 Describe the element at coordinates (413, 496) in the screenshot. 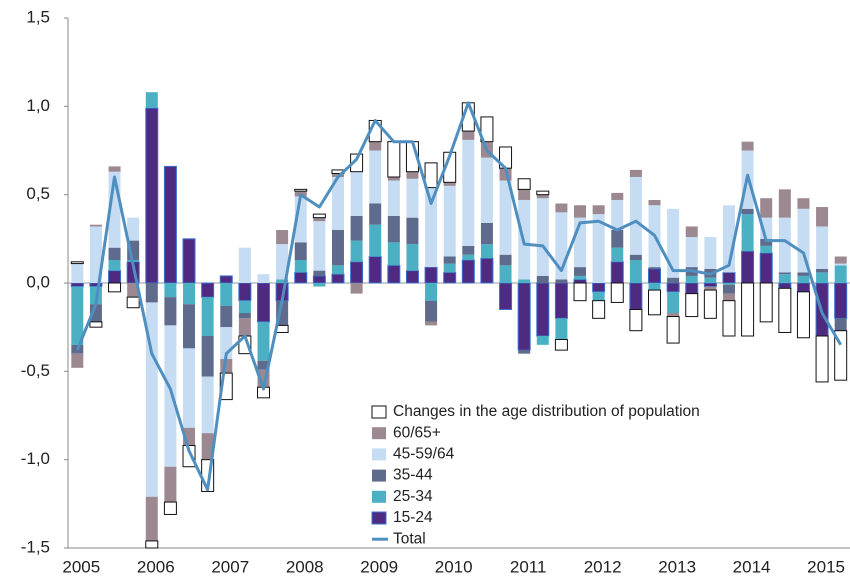

I see `legend-label: 25-34` at that location.